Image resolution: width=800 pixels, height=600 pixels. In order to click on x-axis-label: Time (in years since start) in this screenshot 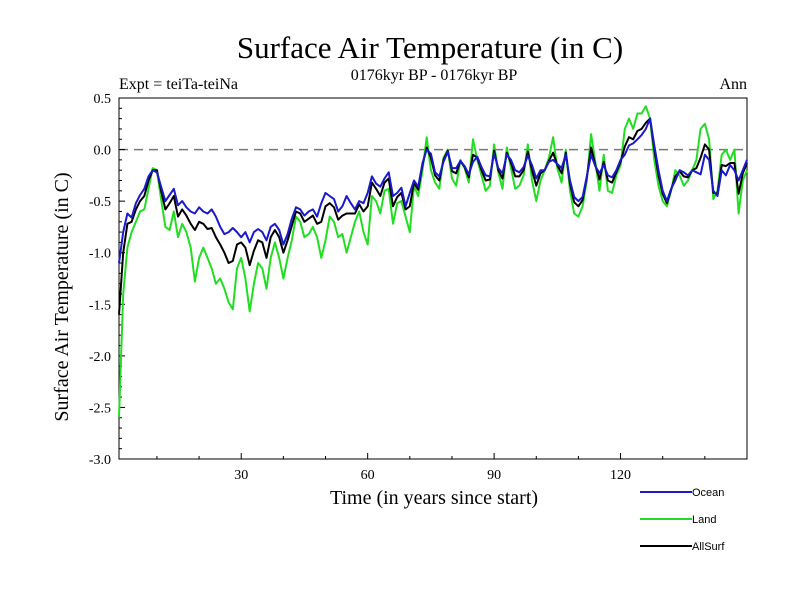, I will do `click(434, 498)`.